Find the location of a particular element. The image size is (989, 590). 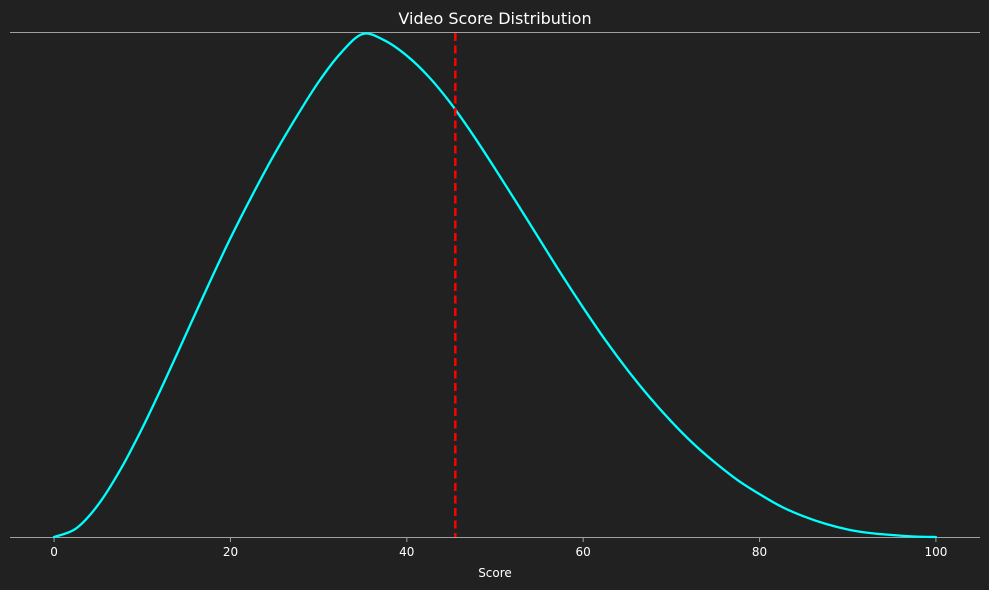

x-axis-ticks is located at coordinates (495, 539).